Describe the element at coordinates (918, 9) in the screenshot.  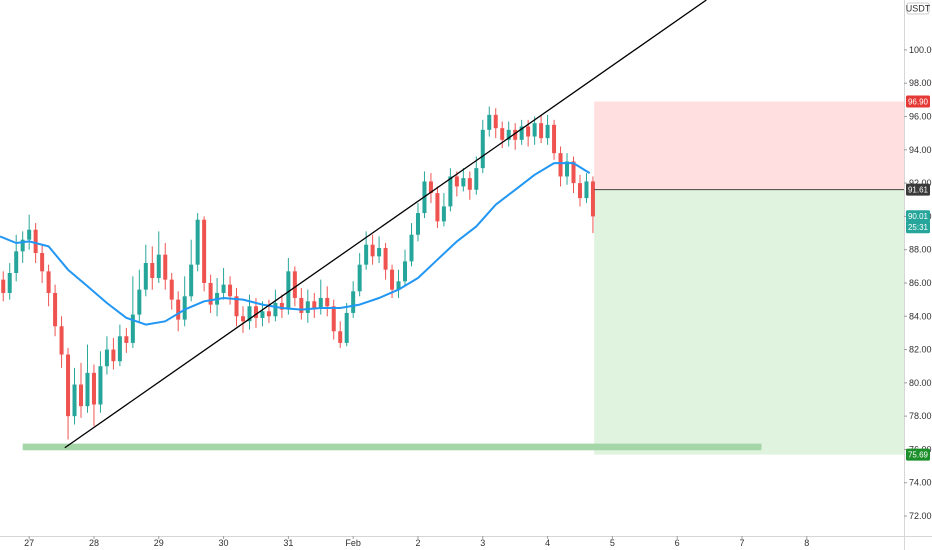
I see `currency-label: USDT` at that location.